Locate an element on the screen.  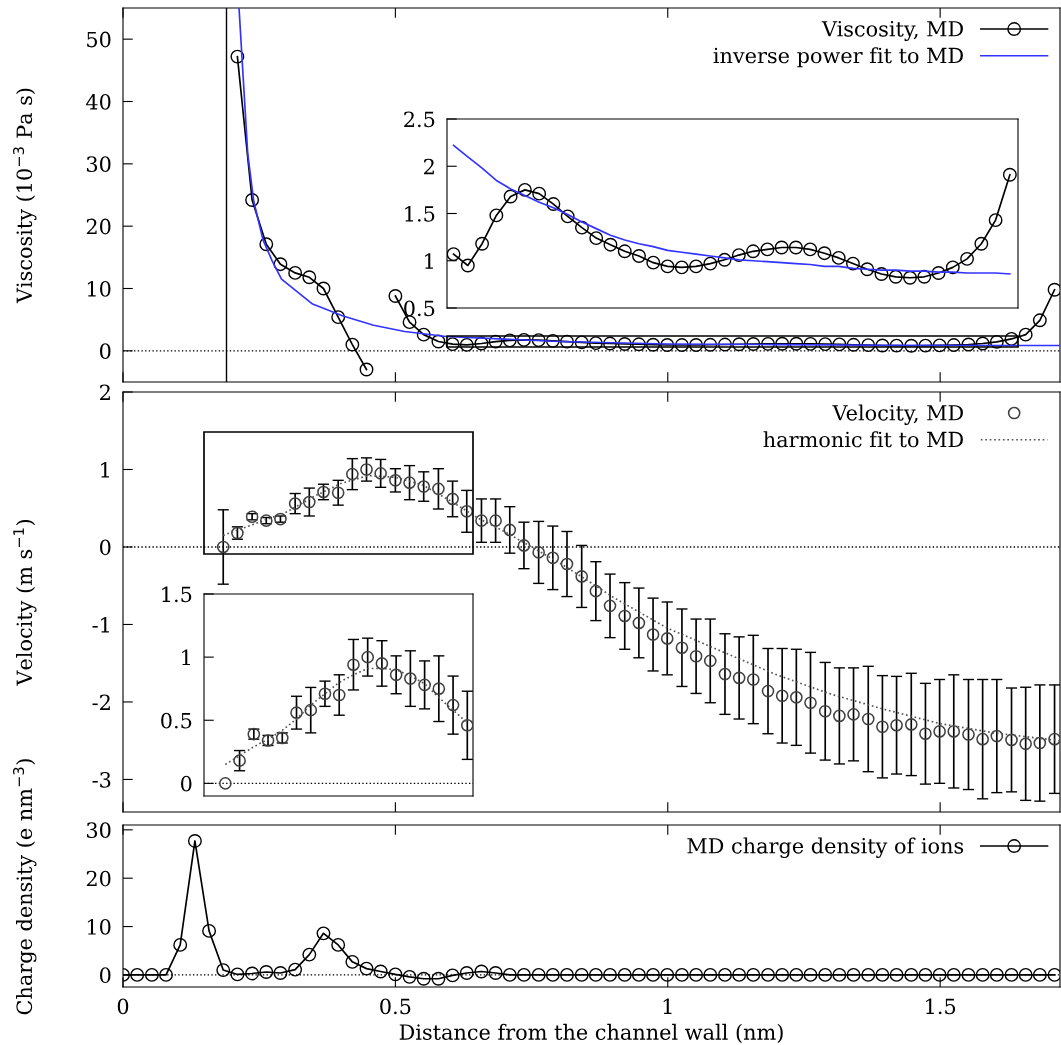
y-tick-label: 30 is located at coordinates (98, 830).